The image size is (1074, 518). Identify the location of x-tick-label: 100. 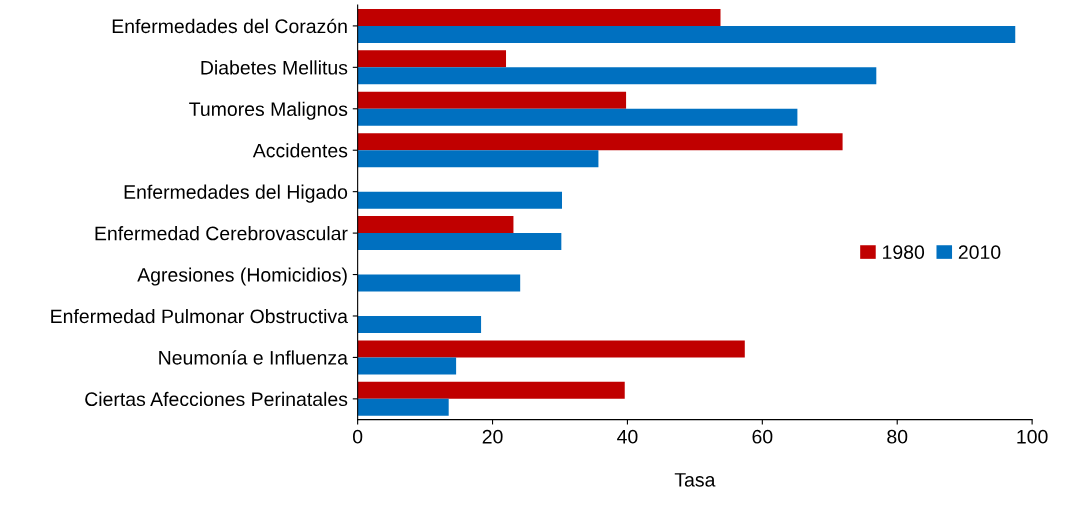
(1032, 436).